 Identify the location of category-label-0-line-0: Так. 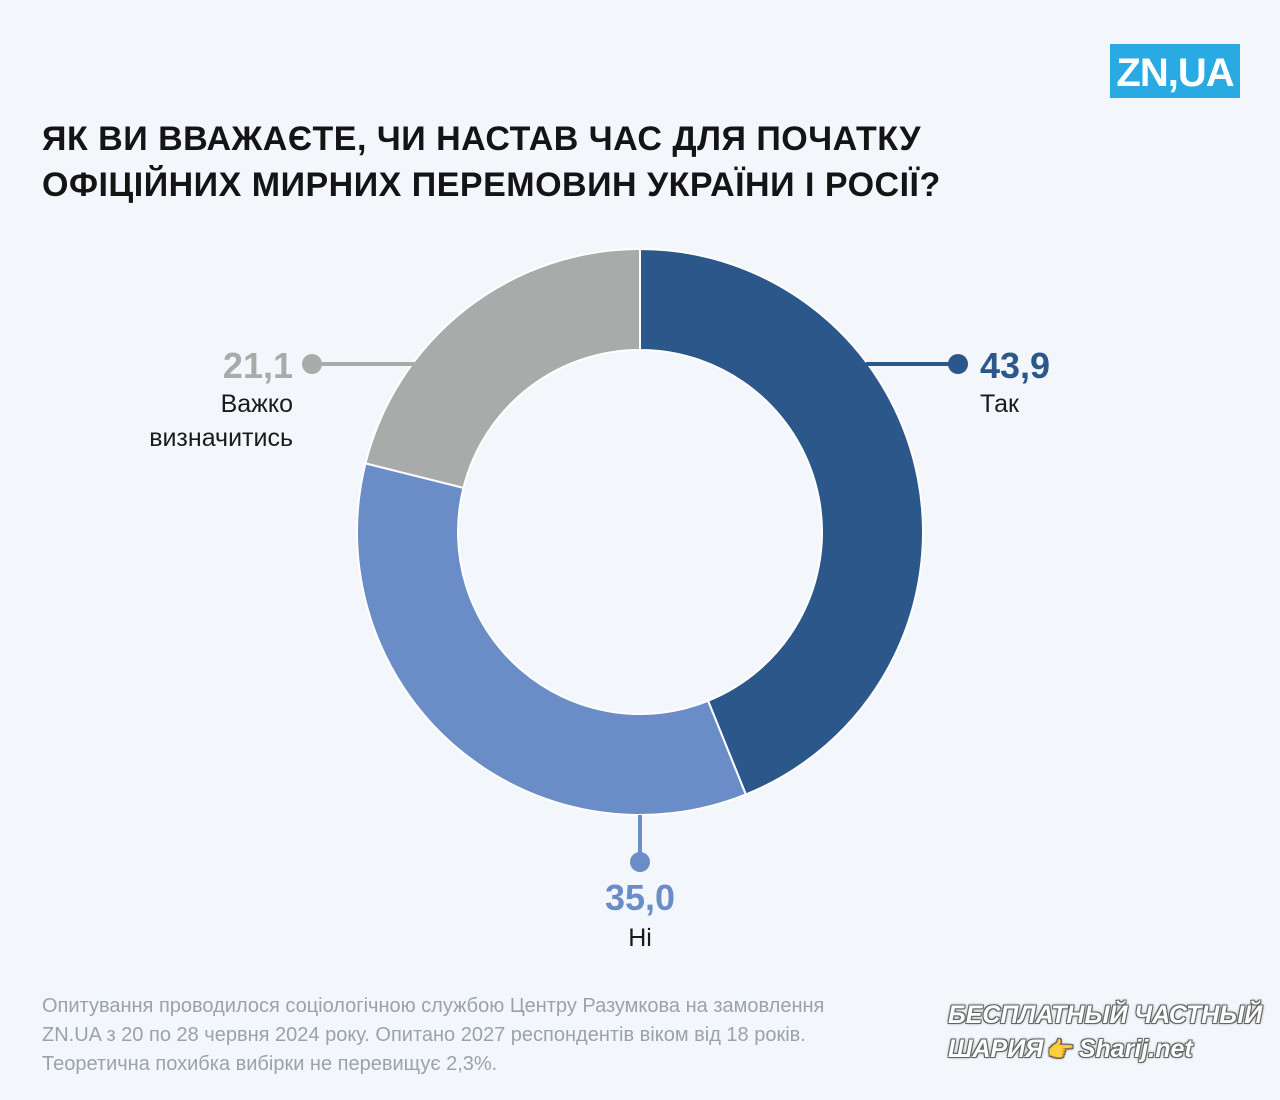
(1000, 404).